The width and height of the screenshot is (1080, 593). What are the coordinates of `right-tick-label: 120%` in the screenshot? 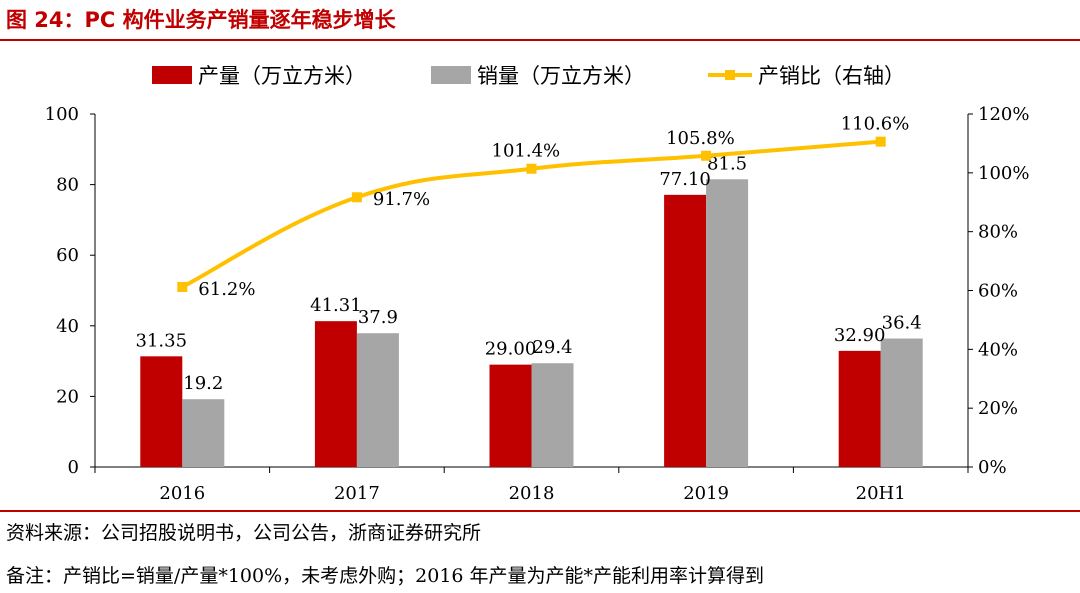 It's located at (1003, 114).